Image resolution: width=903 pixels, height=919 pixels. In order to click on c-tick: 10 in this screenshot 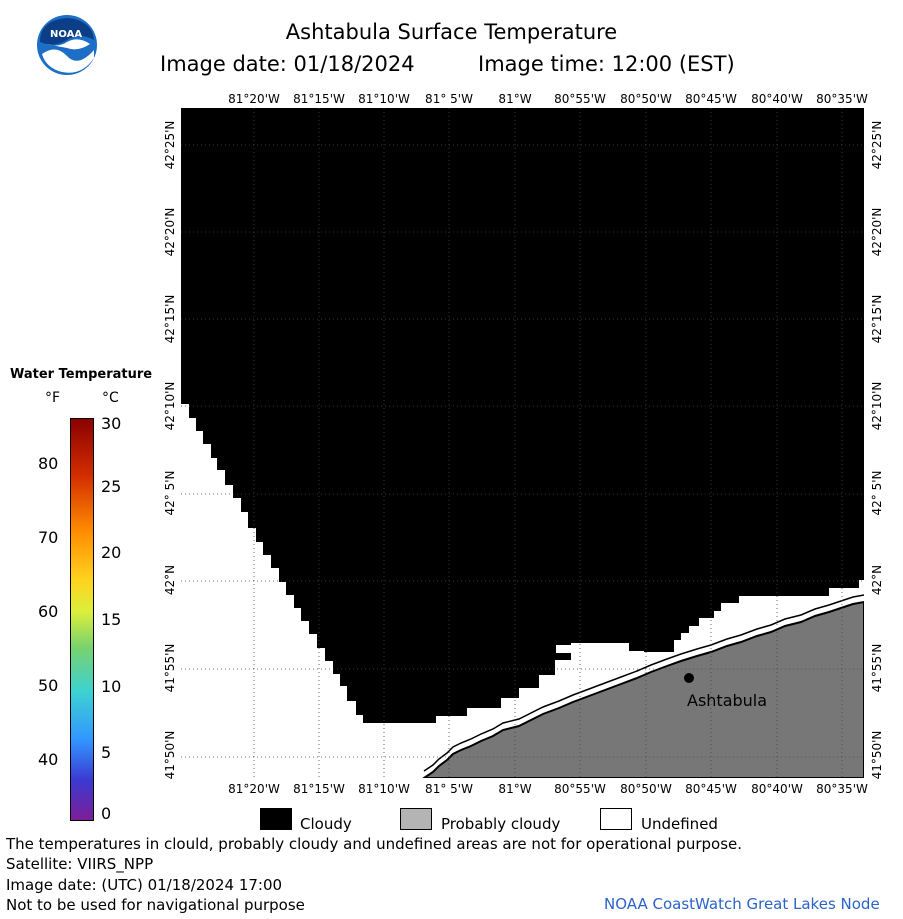, I will do `click(111, 686)`.